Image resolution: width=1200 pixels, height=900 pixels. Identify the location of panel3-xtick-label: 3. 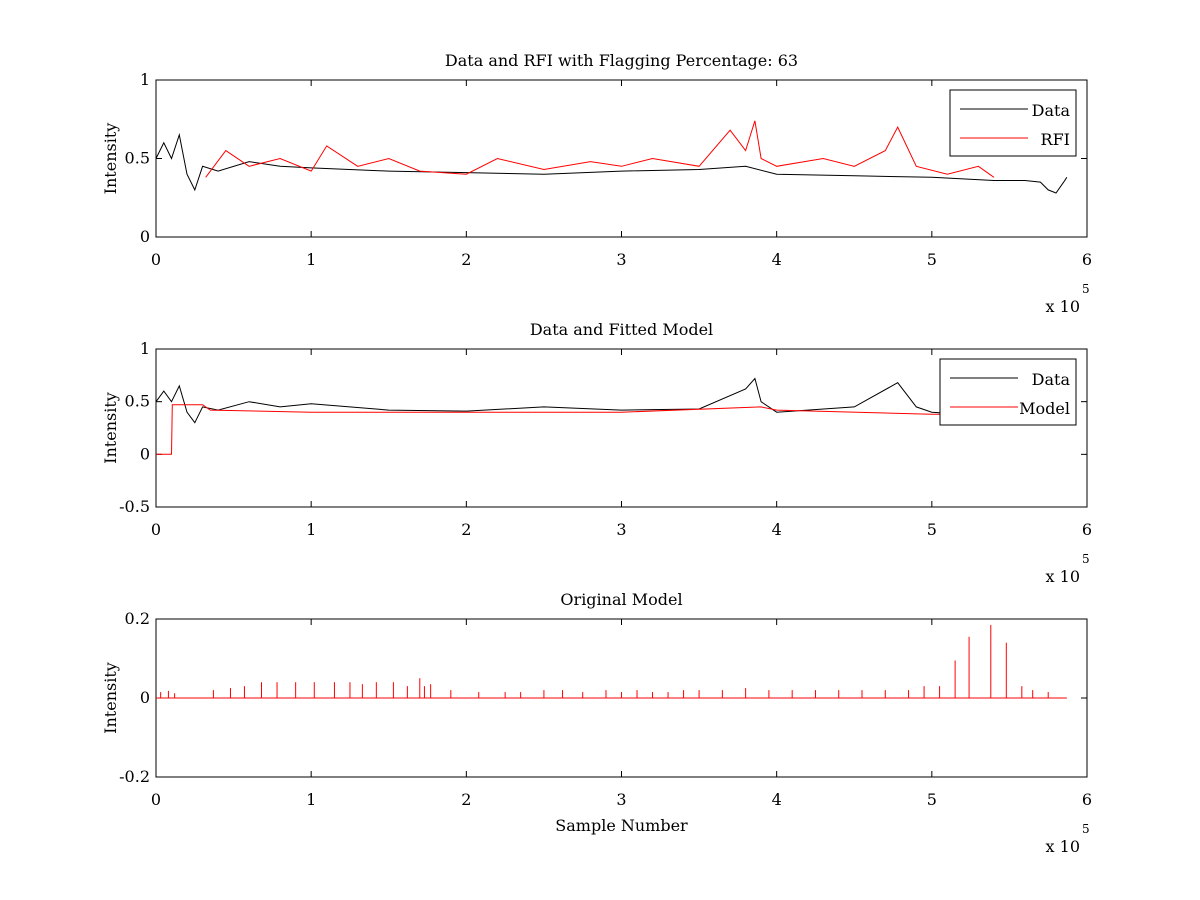
(621, 799).